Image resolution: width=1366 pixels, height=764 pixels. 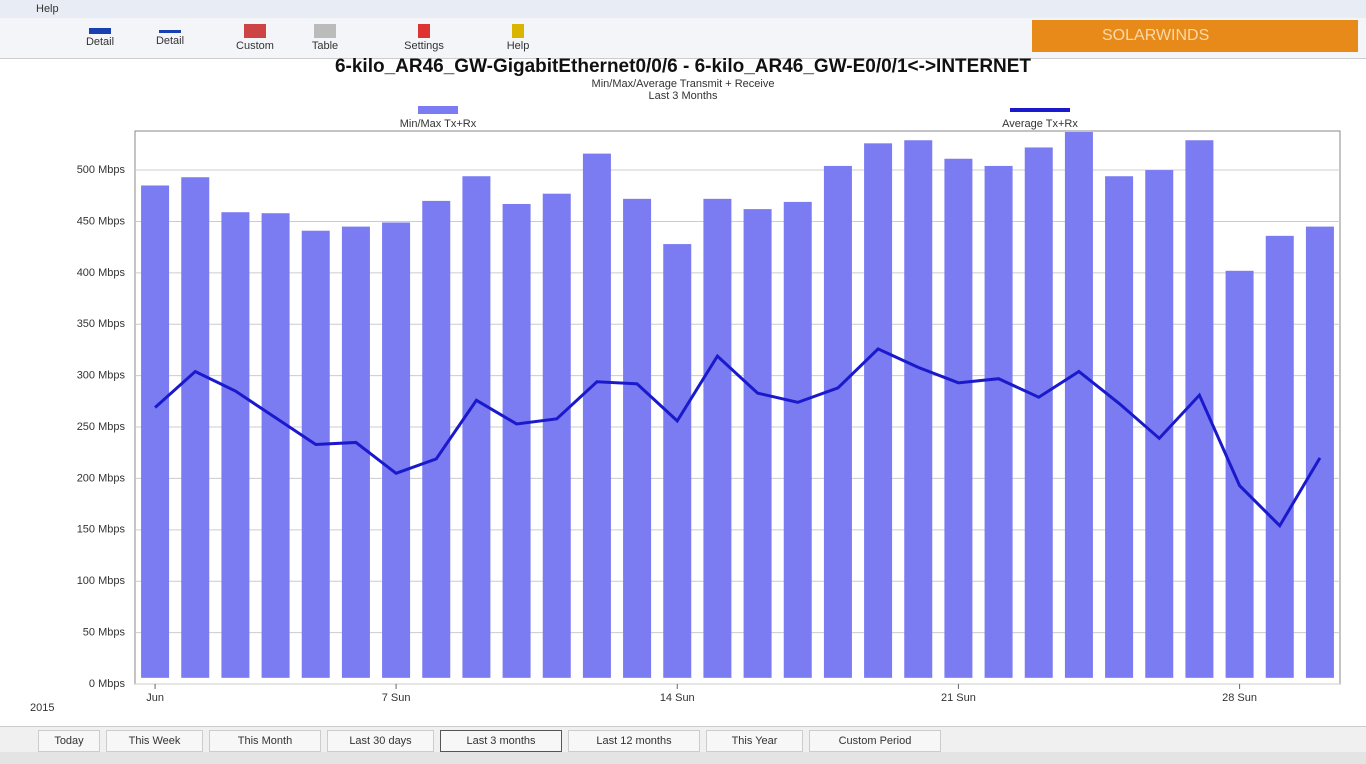 What do you see at coordinates (47, 9) in the screenshot?
I see `menu-item: Help` at bounding box center [47, 9].